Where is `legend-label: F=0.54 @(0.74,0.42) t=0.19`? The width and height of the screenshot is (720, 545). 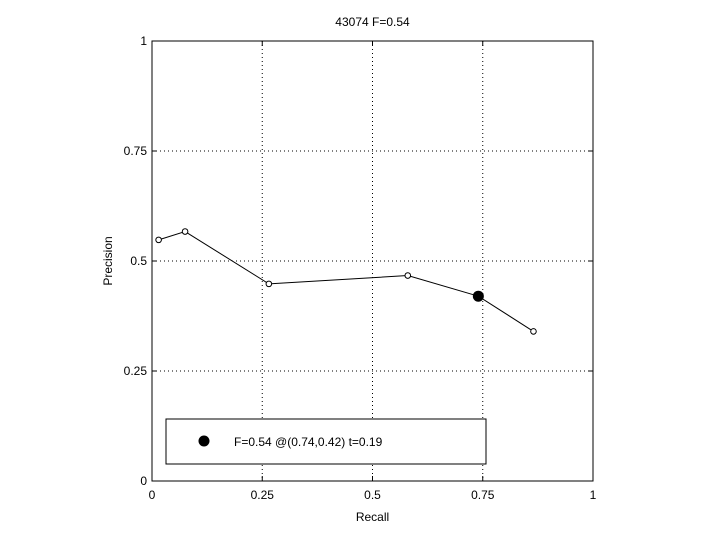 legend-label: F=0.54 @(0.74,0.42) t=0.19 is located at coordinates (308, 442).